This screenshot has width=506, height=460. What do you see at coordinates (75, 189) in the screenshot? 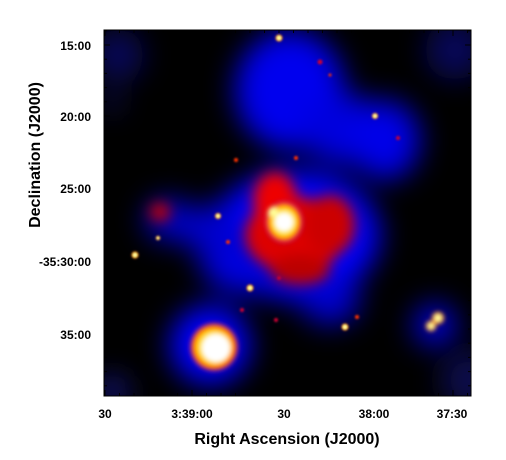
I see `y-tick-label: 25:00` at bounding box center [75, 189].